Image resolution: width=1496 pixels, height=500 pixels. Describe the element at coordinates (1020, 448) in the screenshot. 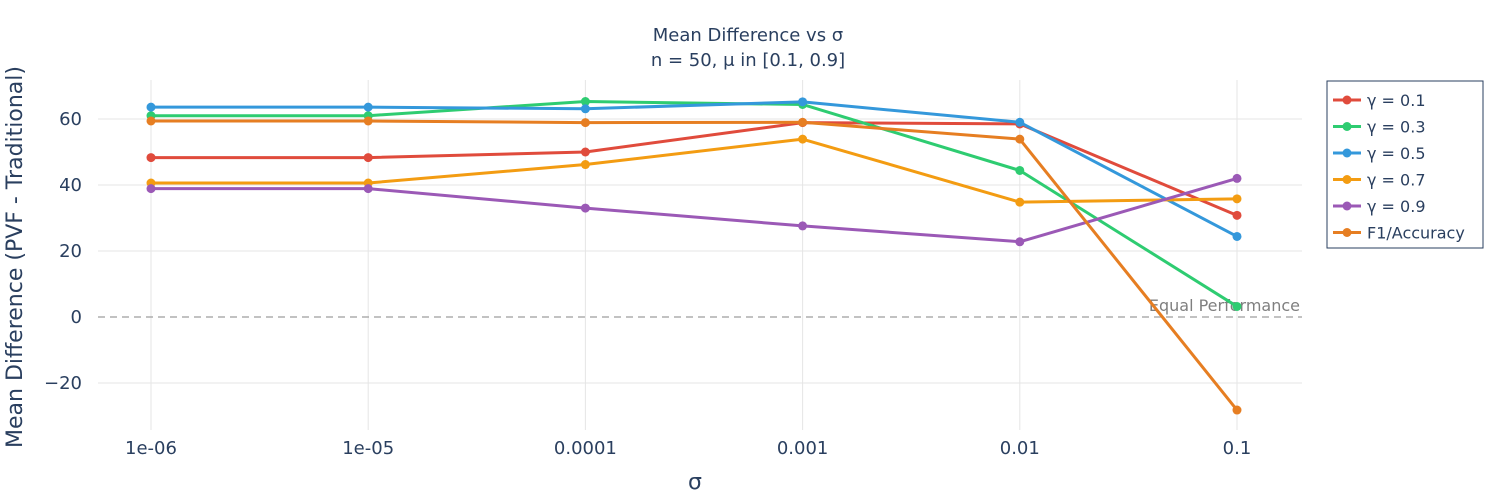

I see `x-tick-label: 0.01` at that location.